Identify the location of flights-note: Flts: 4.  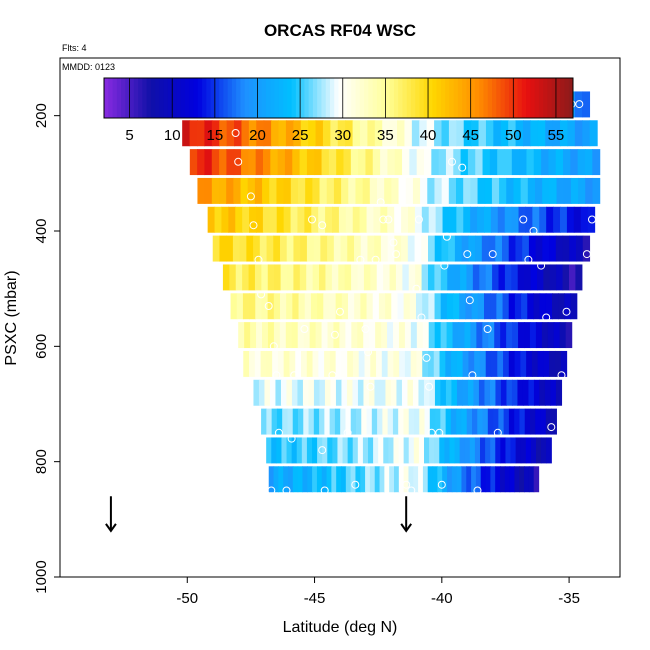
(74, 48).